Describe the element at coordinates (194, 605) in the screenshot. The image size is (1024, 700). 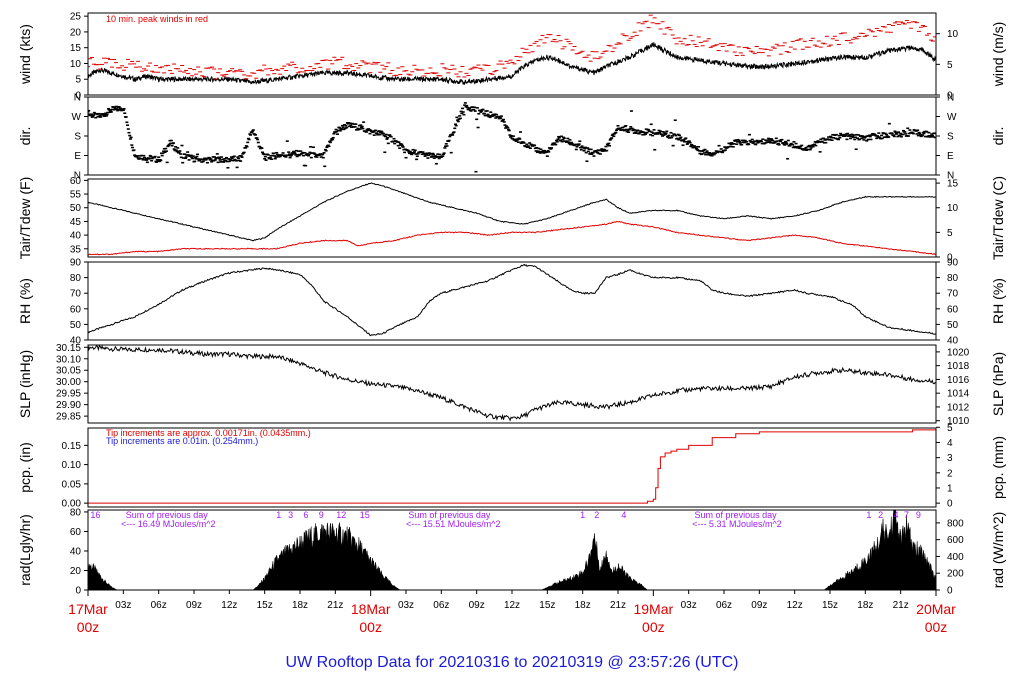
I see `x-tick-label: 09z` at that location.